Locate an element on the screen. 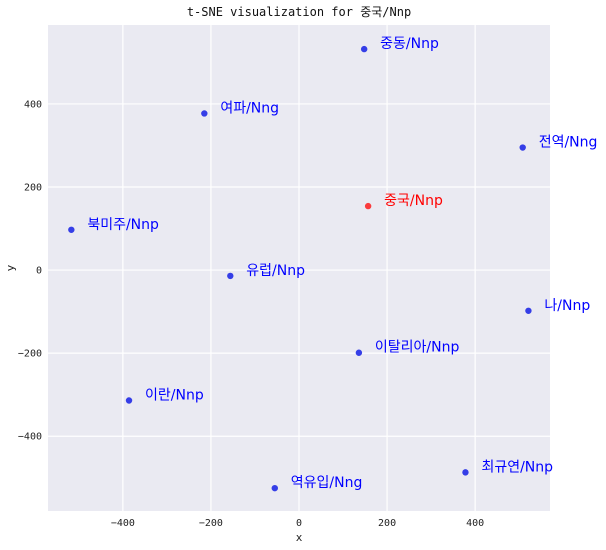 This screenshot has height=550, width=606. y-axis-label: y is located at coordinates (10, 267).